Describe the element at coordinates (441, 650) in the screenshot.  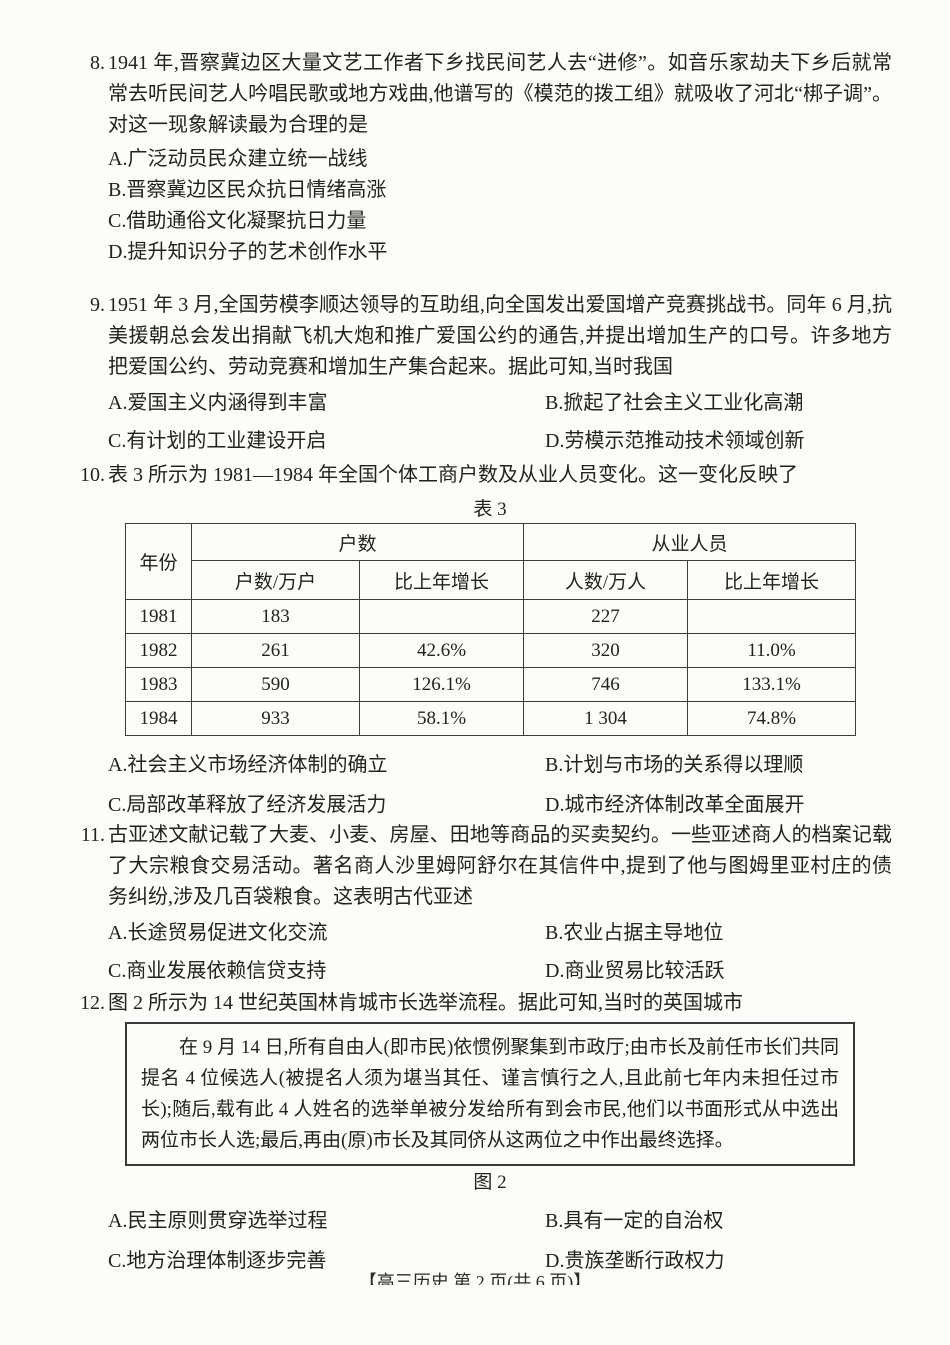
I see `table-cell: 42.6%` at that location.